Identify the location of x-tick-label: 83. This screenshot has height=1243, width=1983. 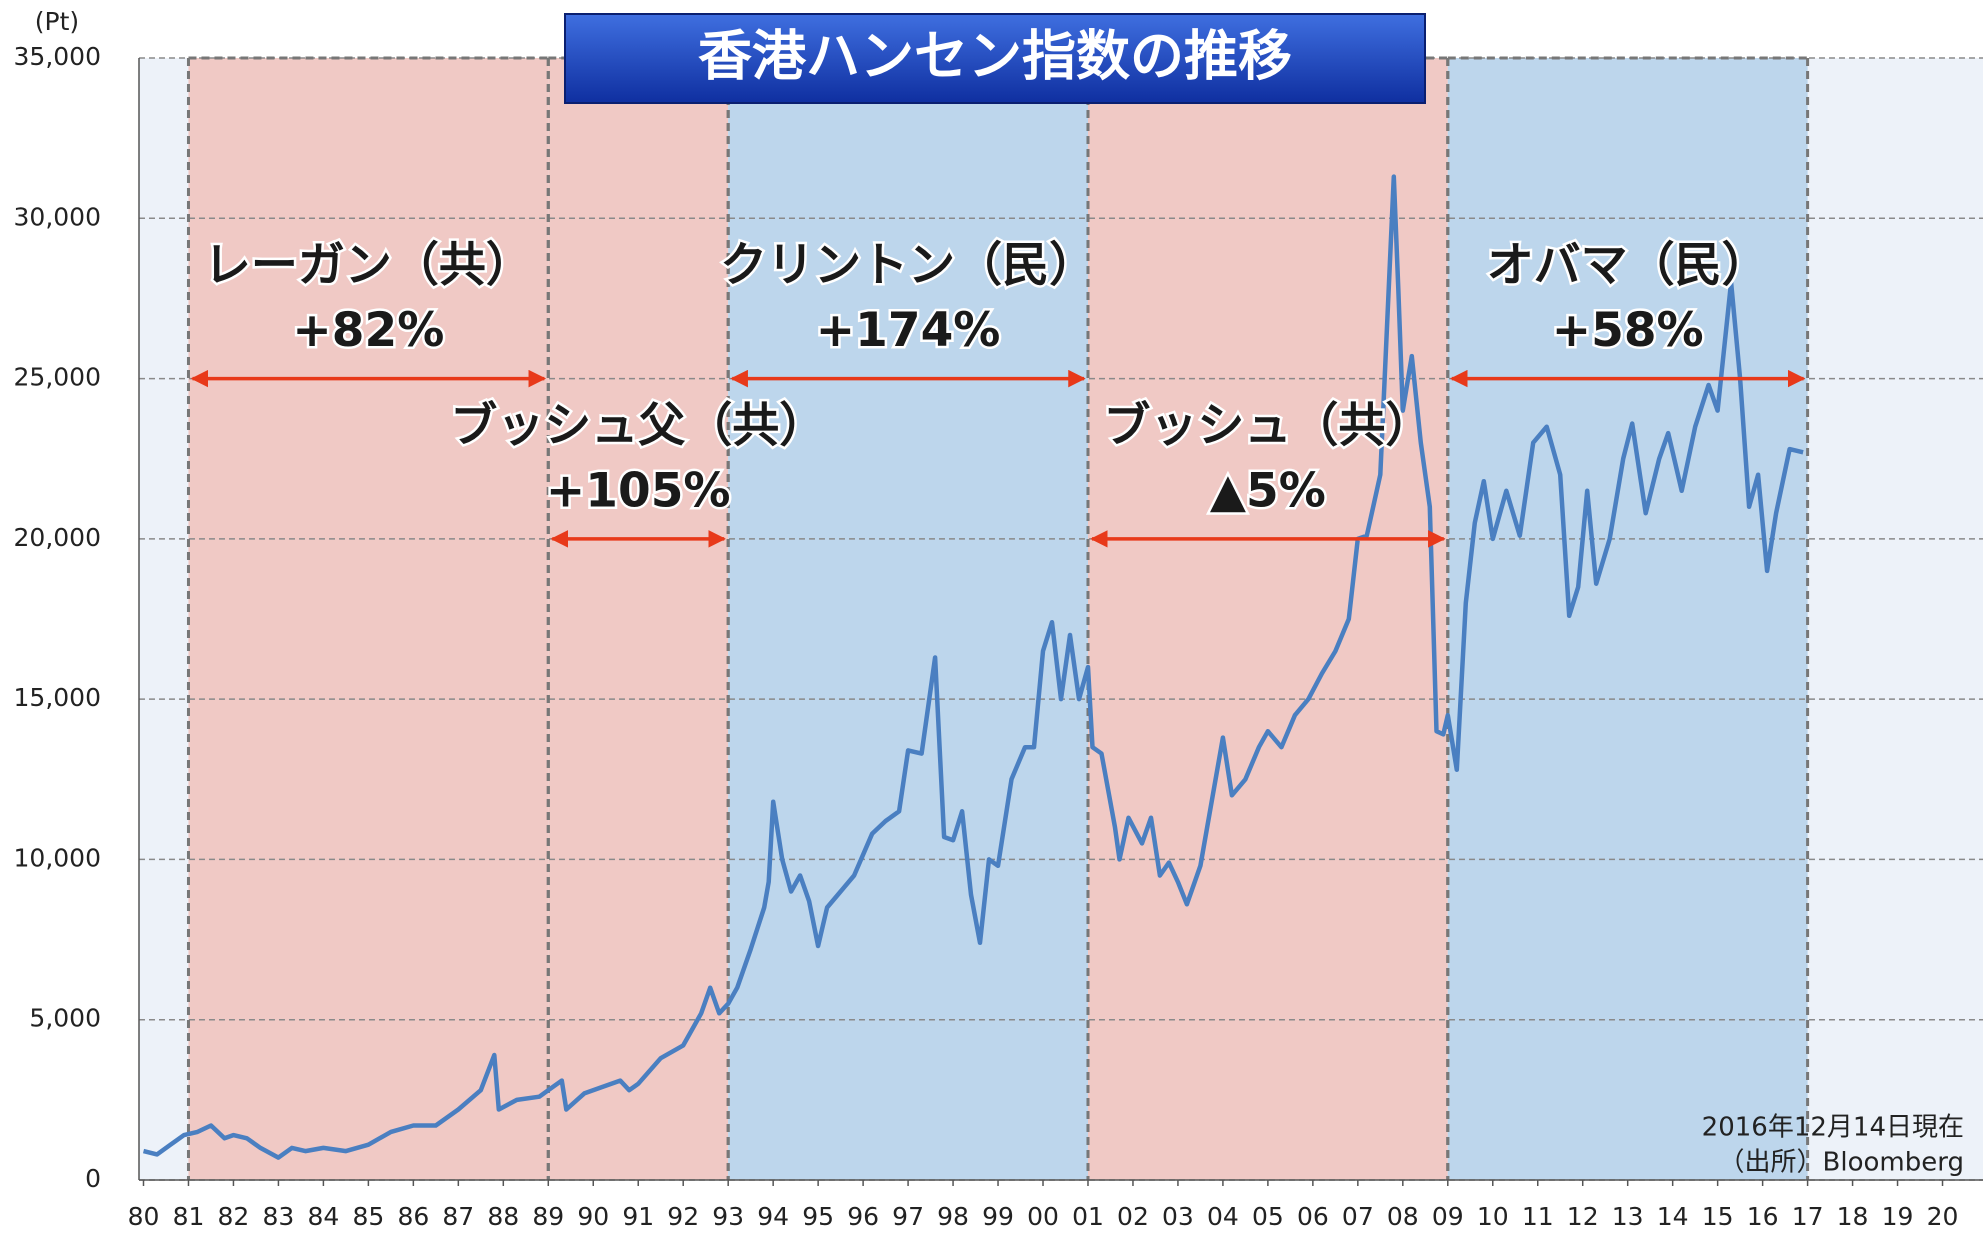
(279, 1216).